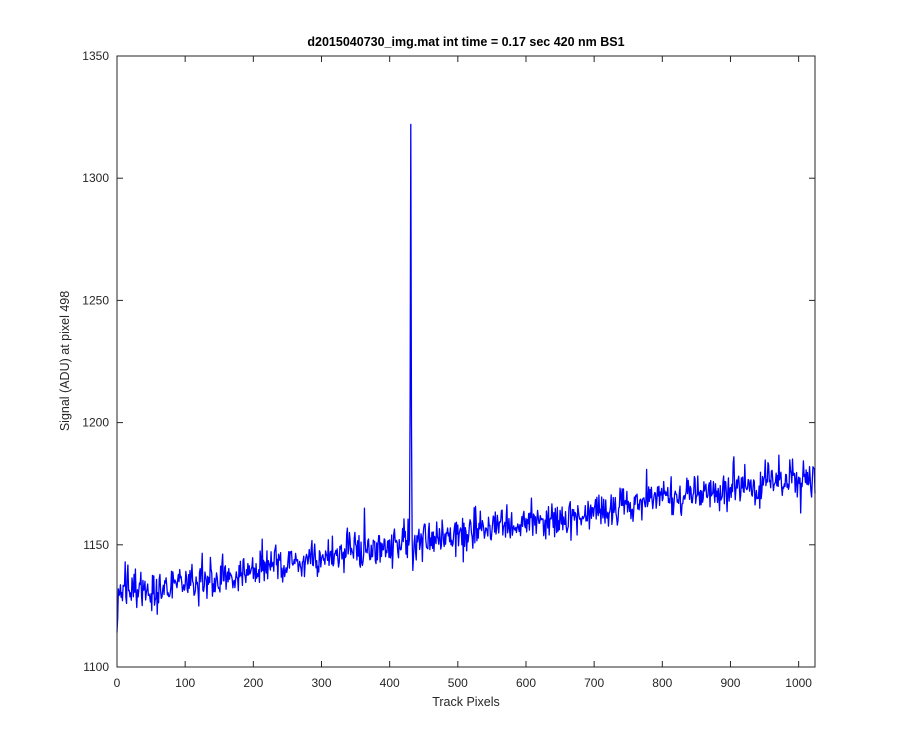  Describe the element at coordinates (95, 56) in the screenshot. I see `y-tick-label: 1350` at that location.